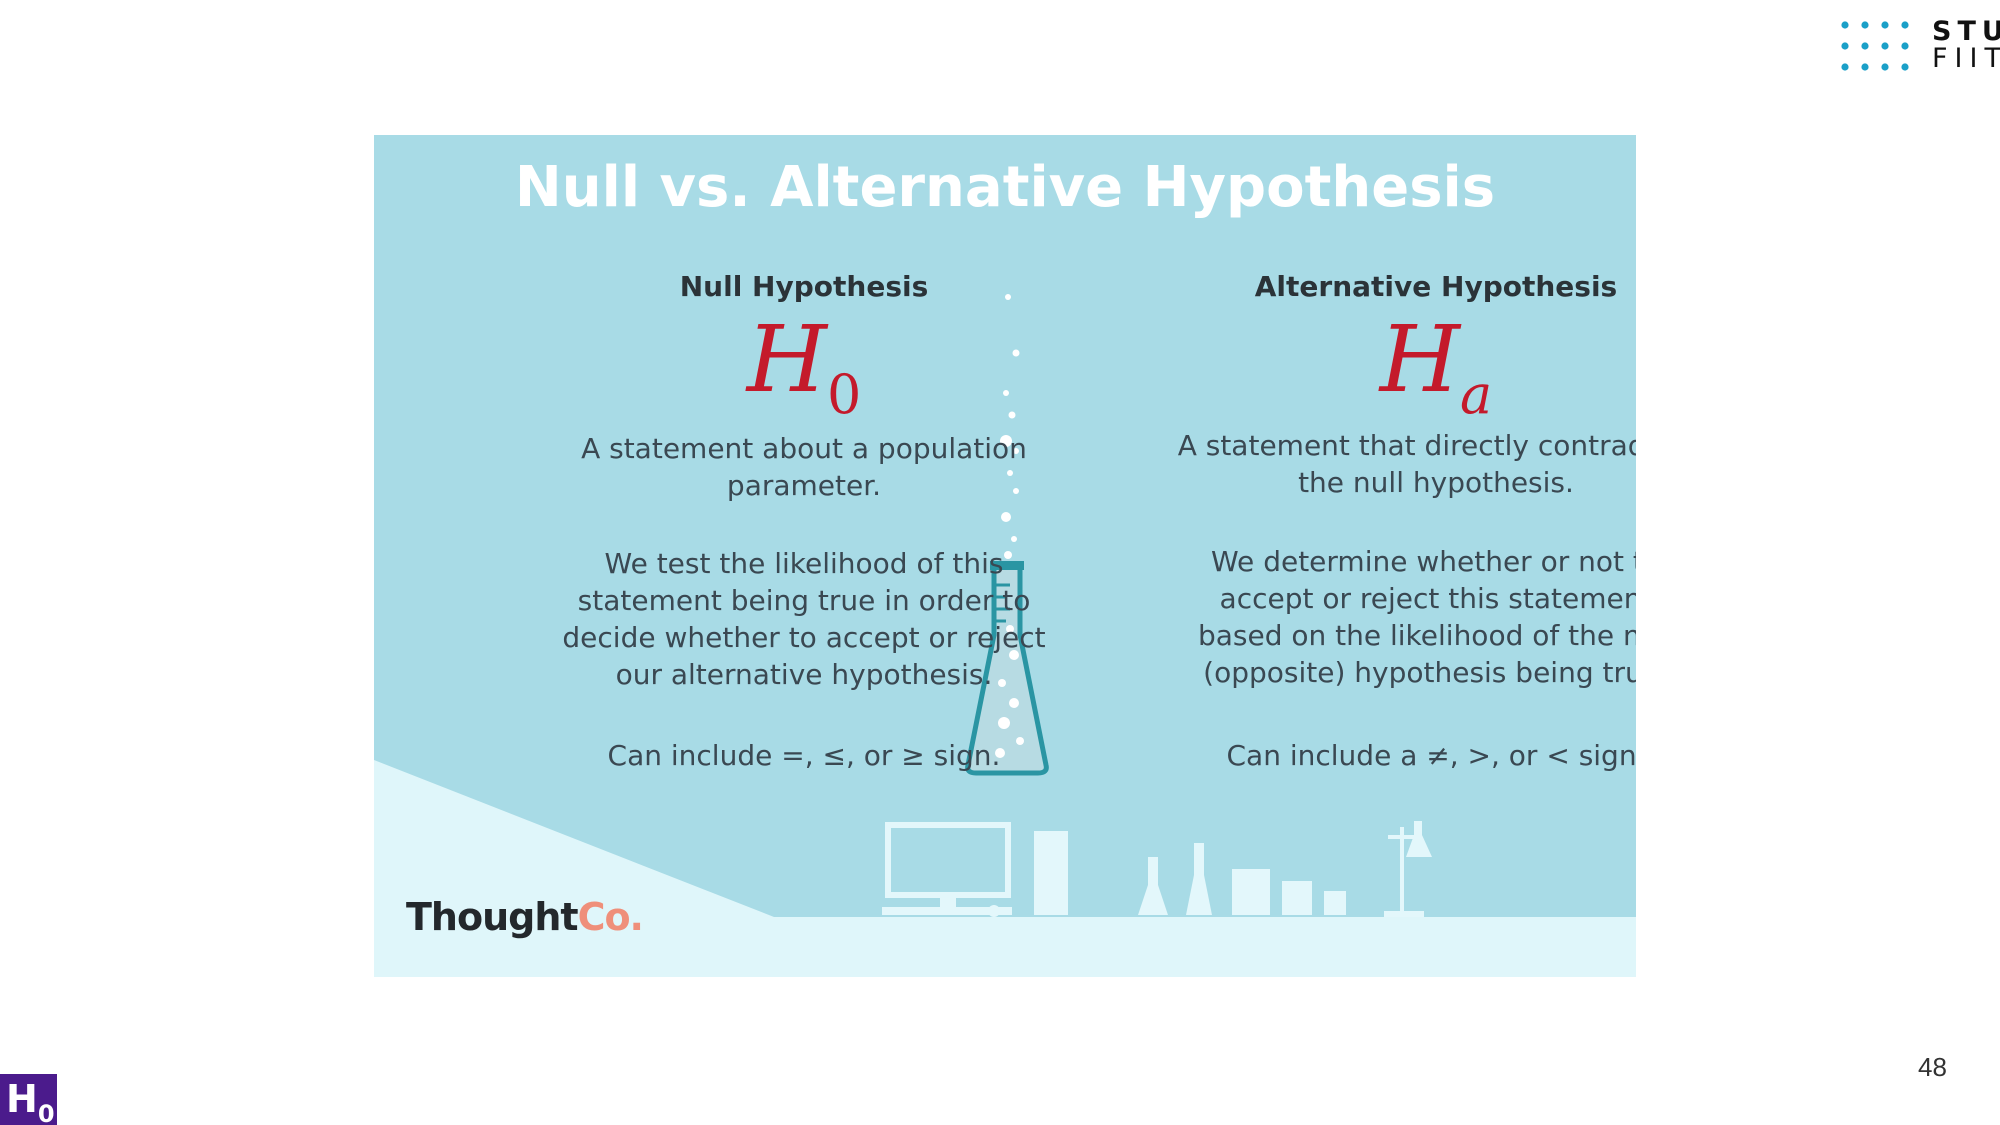  I want to click on badge-subscript: 0, so click(46, 1112).